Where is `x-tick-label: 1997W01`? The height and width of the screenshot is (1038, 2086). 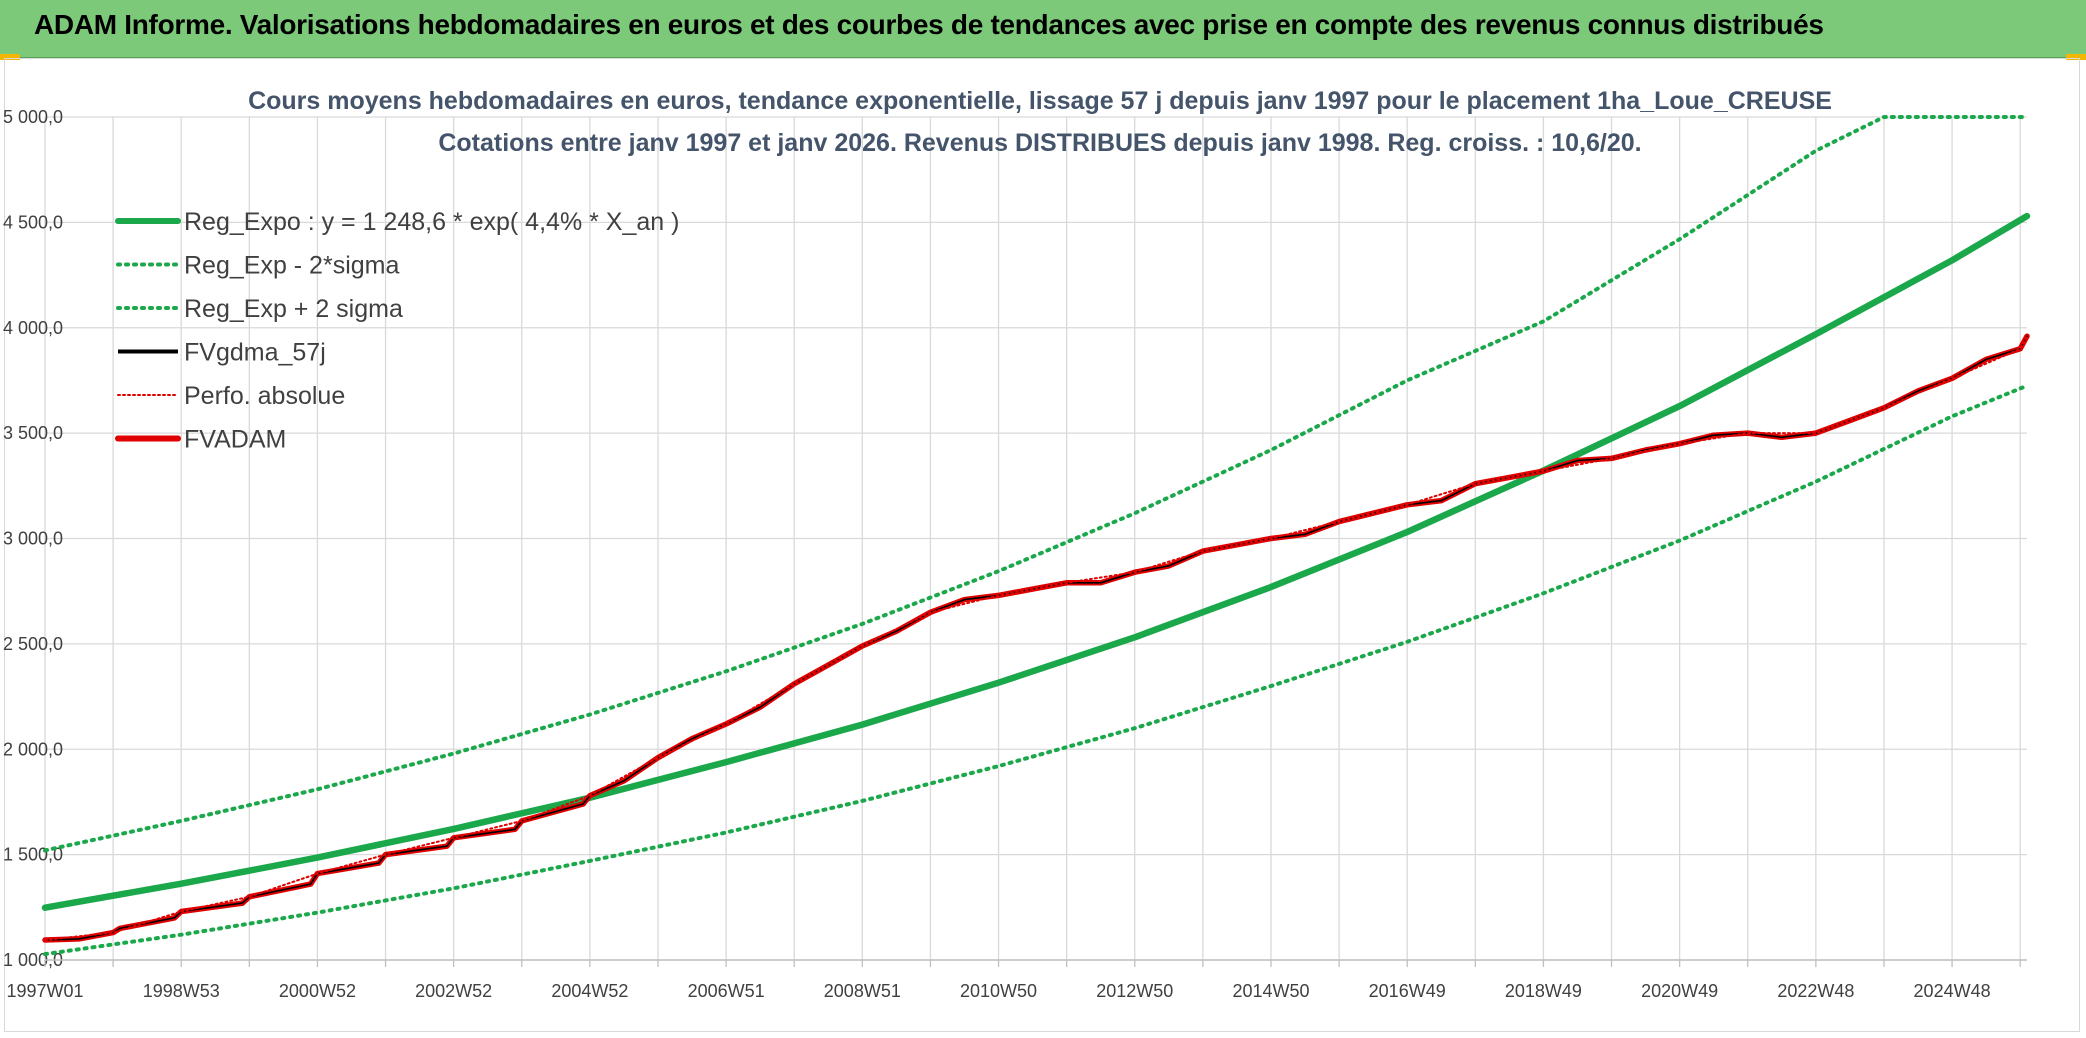
x-tick-label: 1997W01 is located at coordinates (44, 991).